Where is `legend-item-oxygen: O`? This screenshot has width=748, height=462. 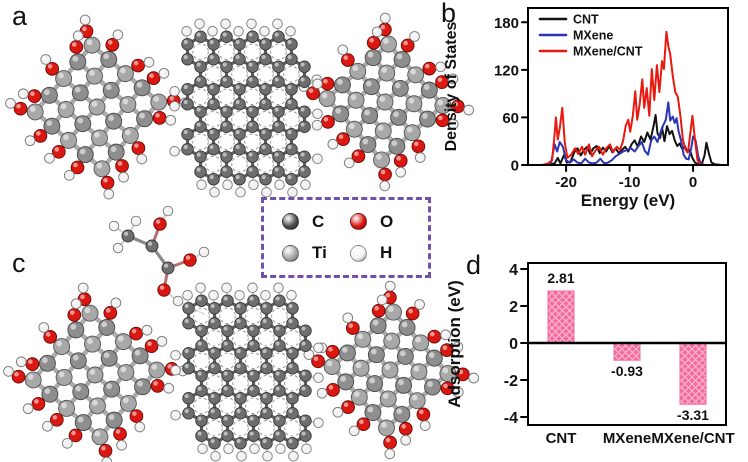 legend-item-oxygen: O is located at coordinates (384, 222).